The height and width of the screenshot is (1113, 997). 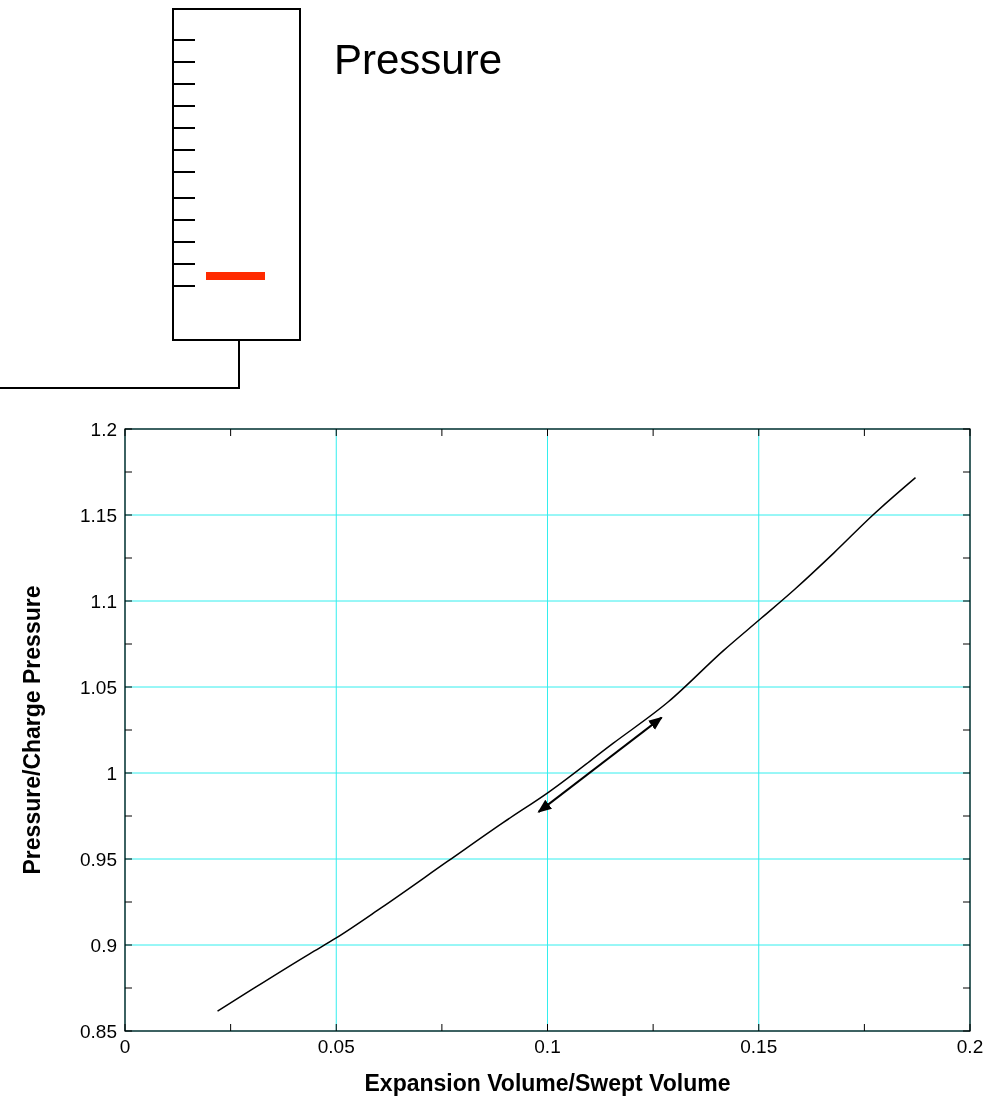 I want to click on y-tick-label: 1.1, so click(x=103, y=601).